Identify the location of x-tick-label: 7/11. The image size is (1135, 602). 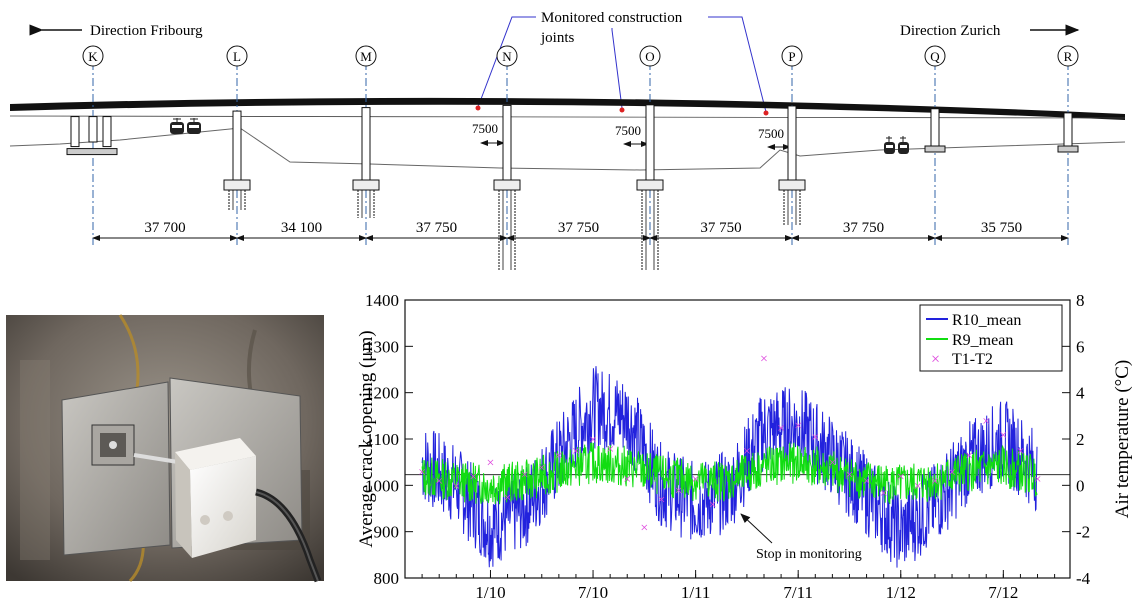
(798, 592).